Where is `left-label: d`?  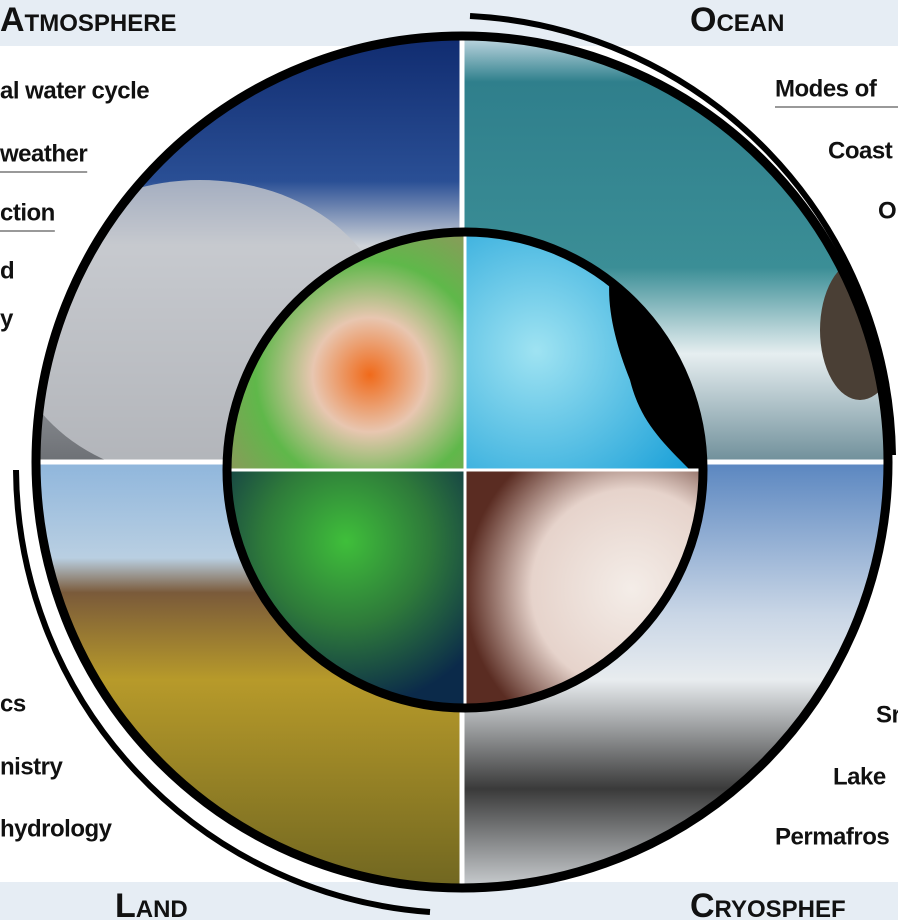
left-label: d is located at coordinates (7, 270).